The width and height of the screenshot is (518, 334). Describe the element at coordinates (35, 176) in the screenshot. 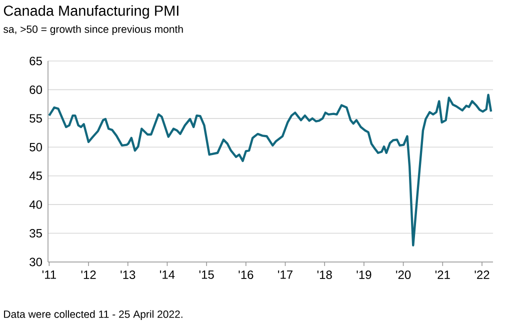

I see `y-tick-label: 45` at that location.